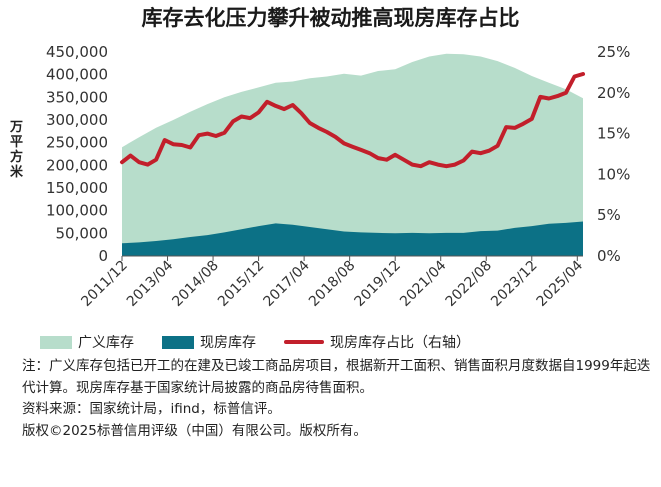 This screenshot has height=487, width=661. I want to click on left-tick-label: 200,000, so click(77, 165).